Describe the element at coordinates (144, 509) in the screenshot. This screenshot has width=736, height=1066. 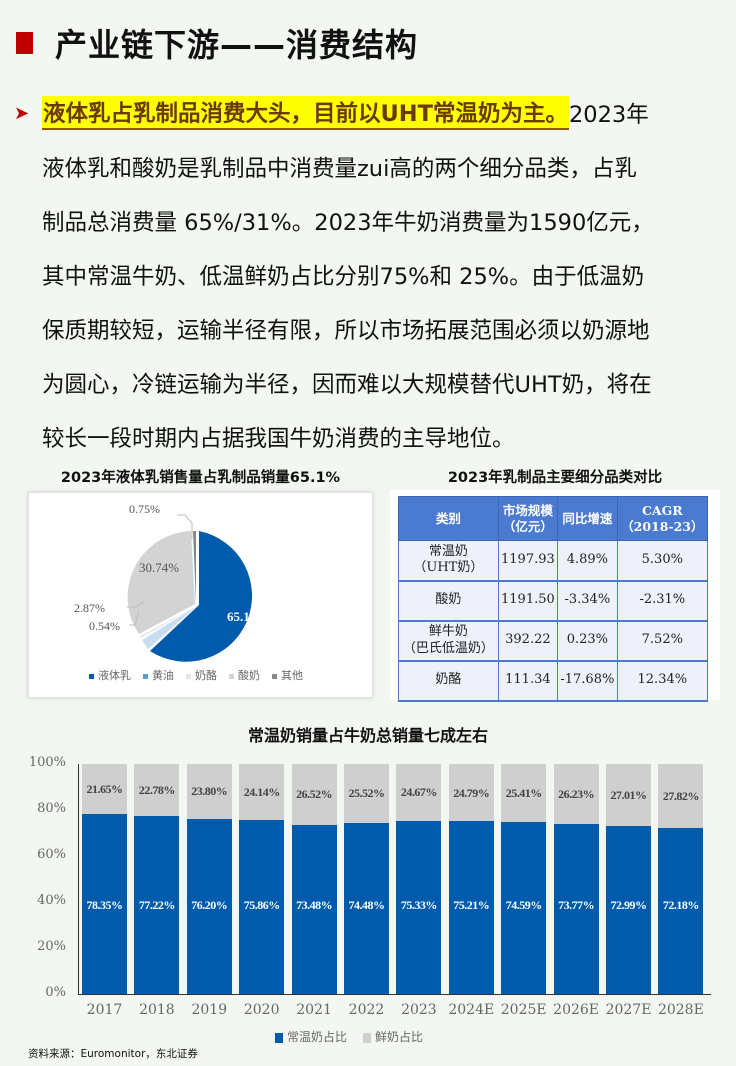
I see `pie-label-other: 0.75%` at that location.